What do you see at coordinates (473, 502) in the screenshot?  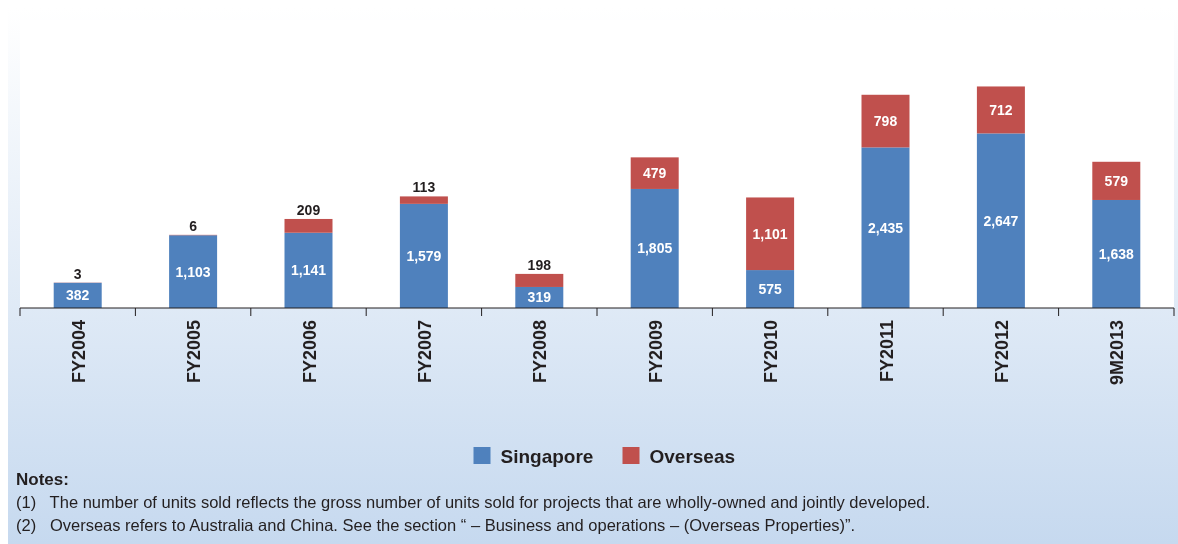 I see `text: (1) The number of units sold reflects the gross number of units sold for projects that are wholly-owned and jointly developed.` at bounding box center [473, 502].